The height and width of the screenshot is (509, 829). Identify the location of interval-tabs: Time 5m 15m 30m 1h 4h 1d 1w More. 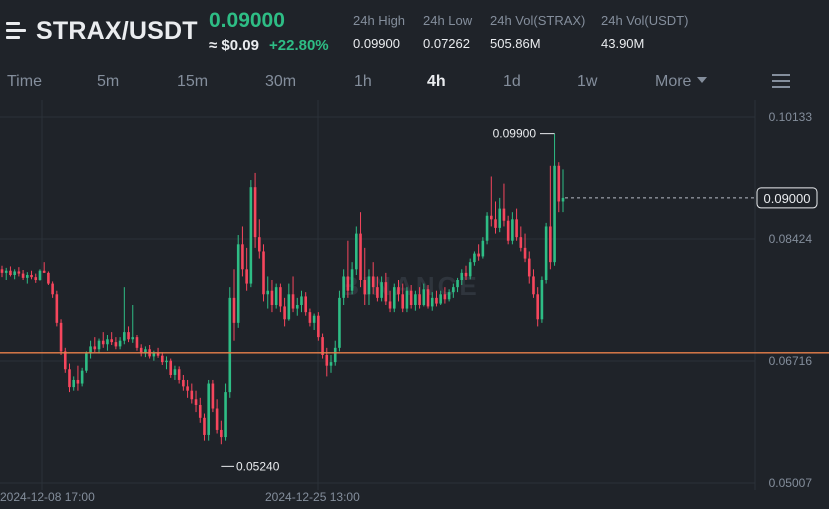
(414, 82).